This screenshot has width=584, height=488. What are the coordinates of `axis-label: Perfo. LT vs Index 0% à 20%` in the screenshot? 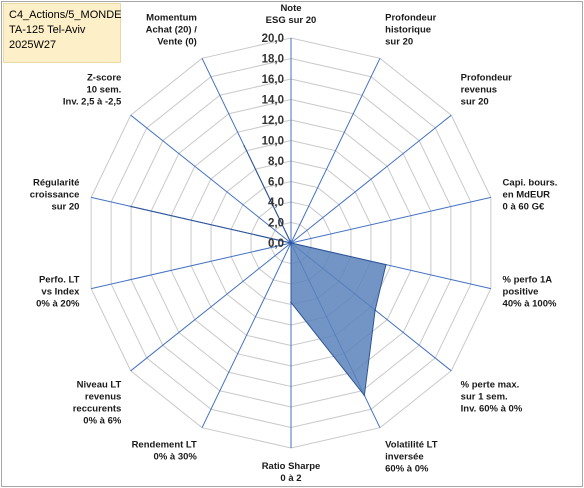 It's located at (58, 291).